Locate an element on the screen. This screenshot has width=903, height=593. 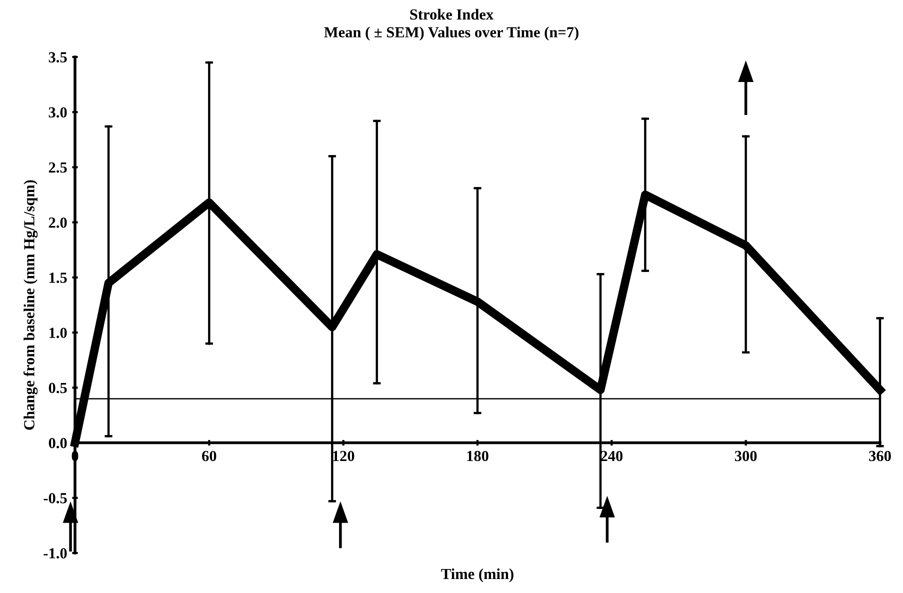
y-tick-label: -1.0 is located at coordinates (55, 553).